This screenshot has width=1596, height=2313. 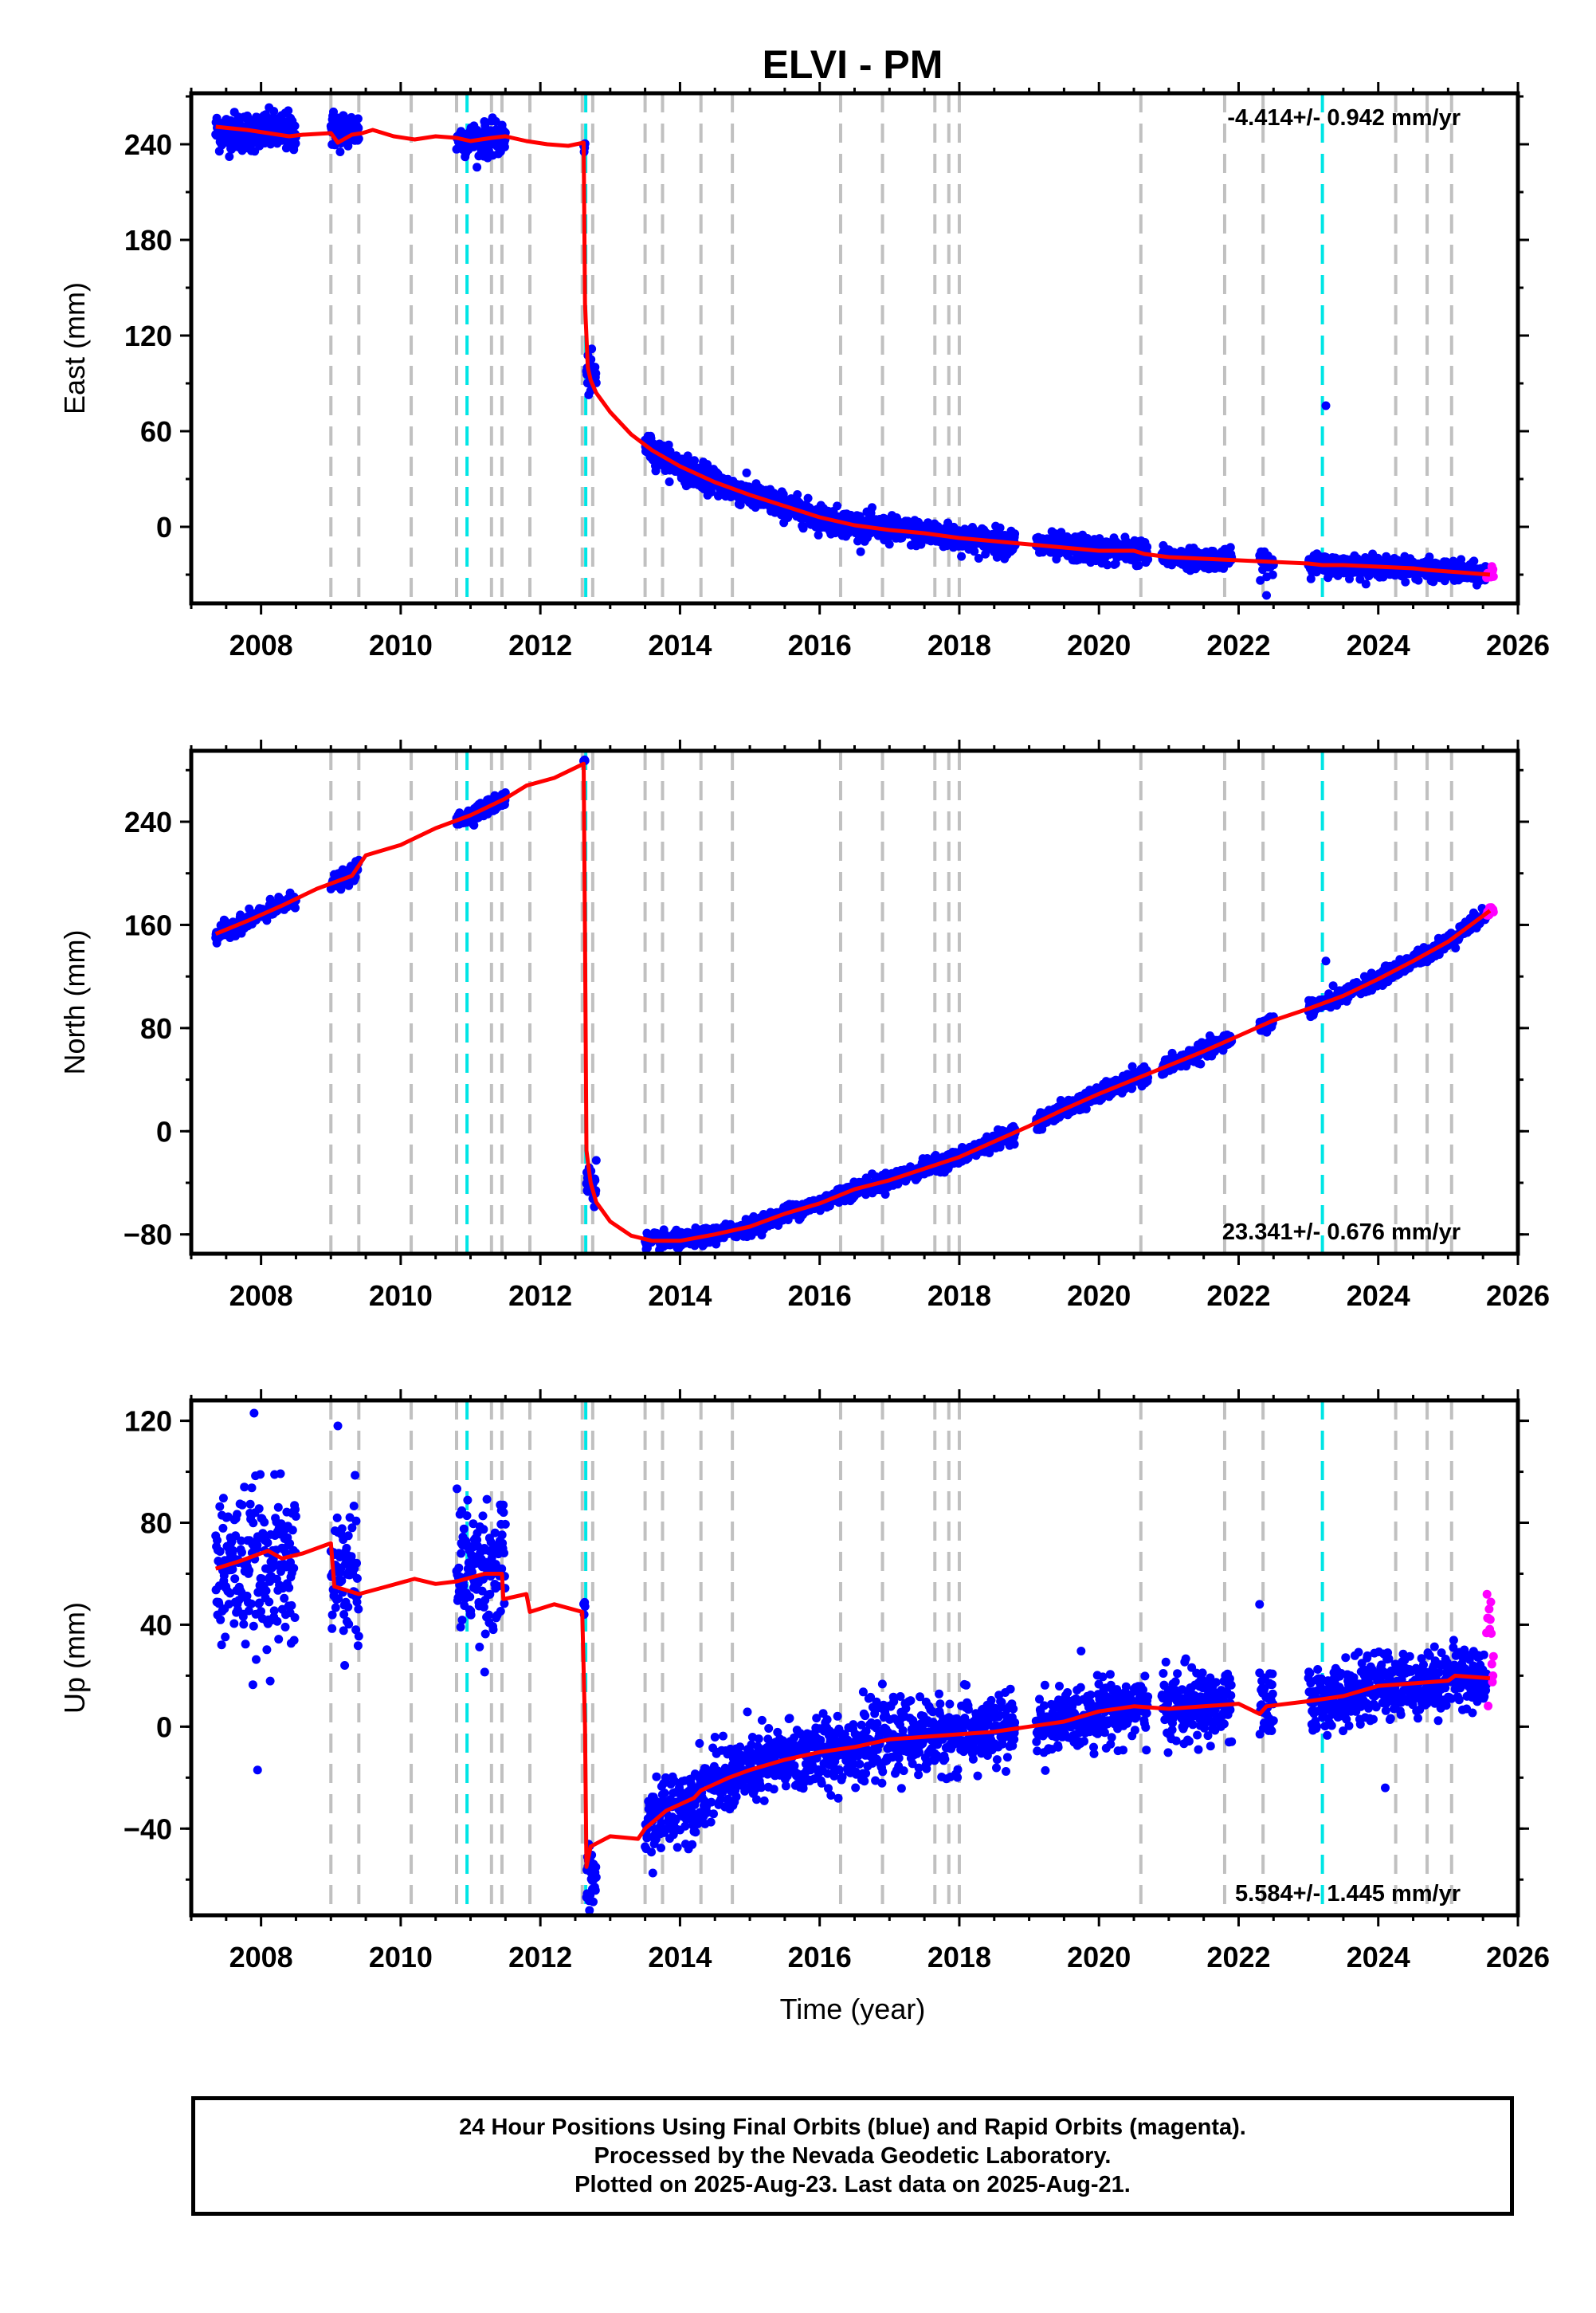 What do you see at coordinates (820, 646) in the screenshot?
I see `x-tick-label: 2016` at bounding box center [820, 646].